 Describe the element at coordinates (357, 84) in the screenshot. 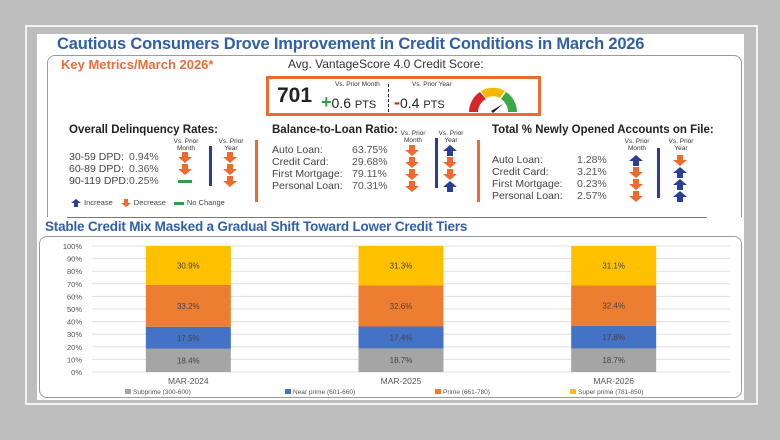

I see `prior-month-caption: Vs. Prior Month` at that location.